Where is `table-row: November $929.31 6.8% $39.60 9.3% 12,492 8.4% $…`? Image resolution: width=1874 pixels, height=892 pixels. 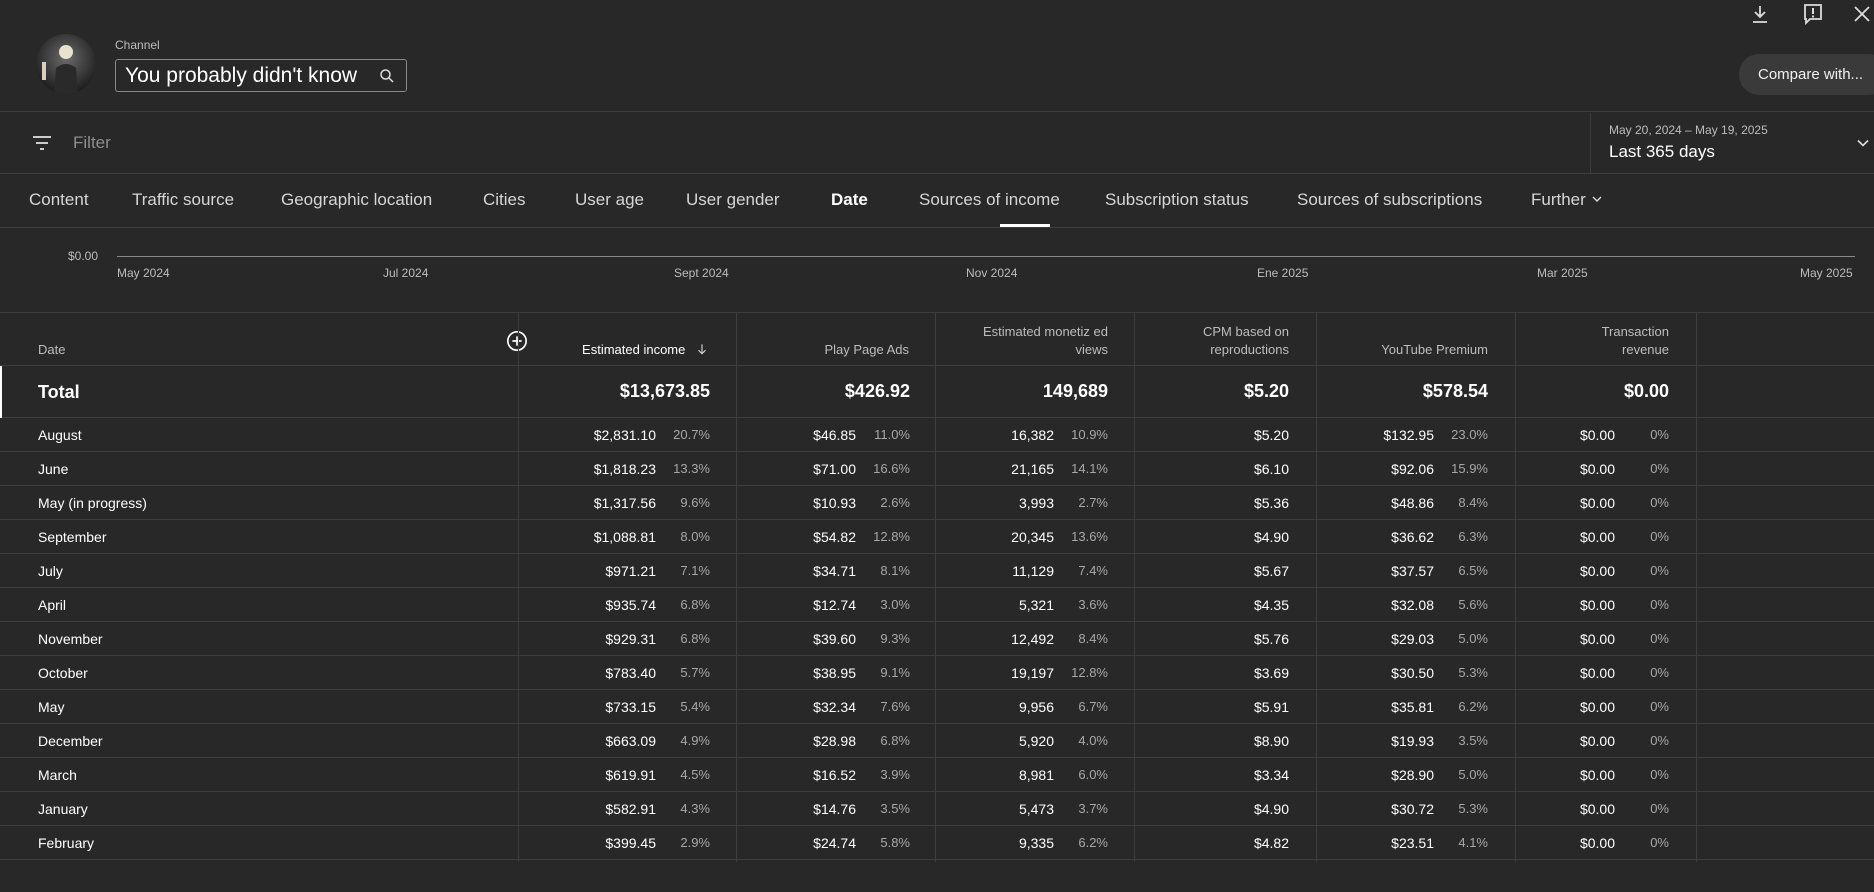 table-row: November $929.31 6.8% $39.60 9.3% 12,492 8.4% $… is located at coordinates (937, 639).